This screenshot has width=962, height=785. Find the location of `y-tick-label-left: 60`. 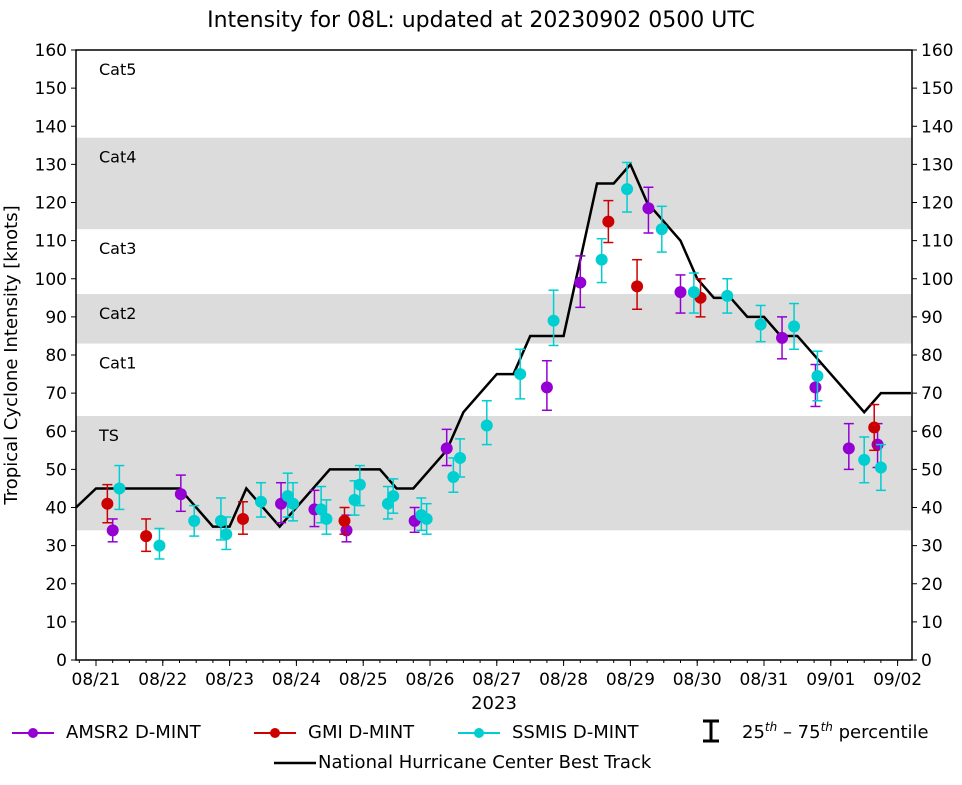

y-tick-label-left: 60 is located at coordinates (56, 432).